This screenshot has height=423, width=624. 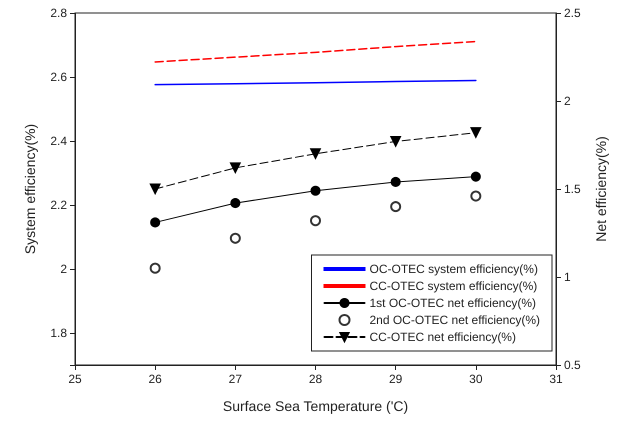 What do you see at coordinates (59, 333) in the screenshot?
I see `y-tick-label: 1.8` at bounding box center [59, 333].